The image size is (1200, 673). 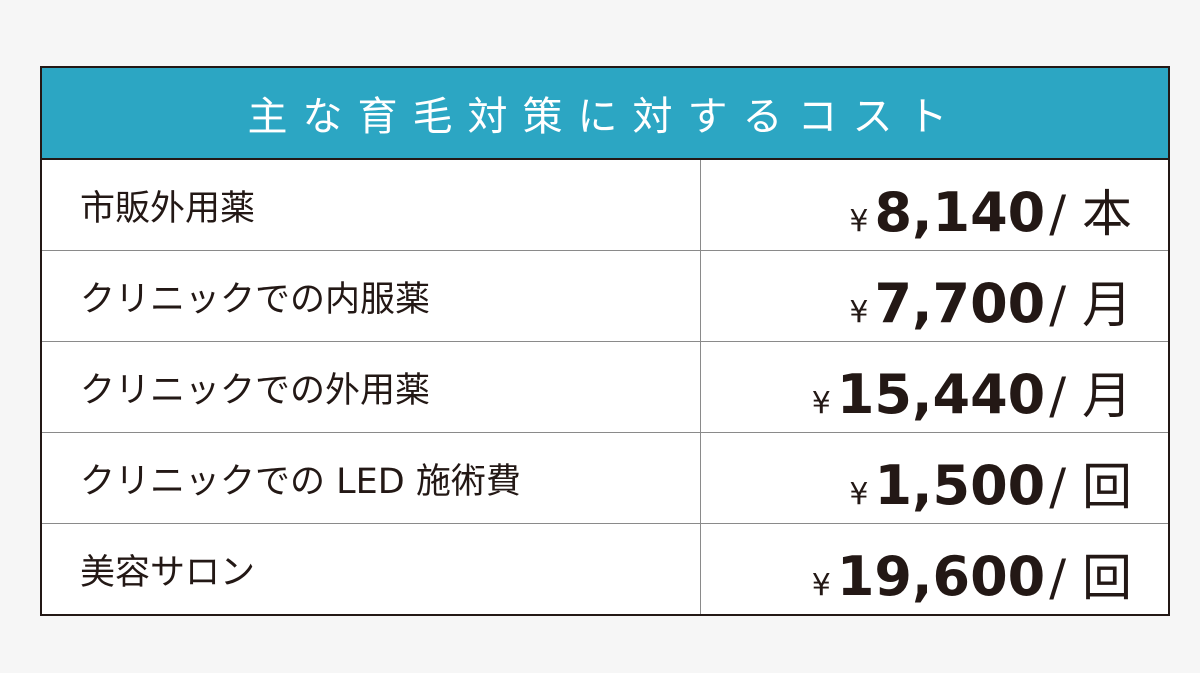 I want to click on table-row: クリニックでの外用薬 ¥15,440/ 月, so click(x=605, y=386).